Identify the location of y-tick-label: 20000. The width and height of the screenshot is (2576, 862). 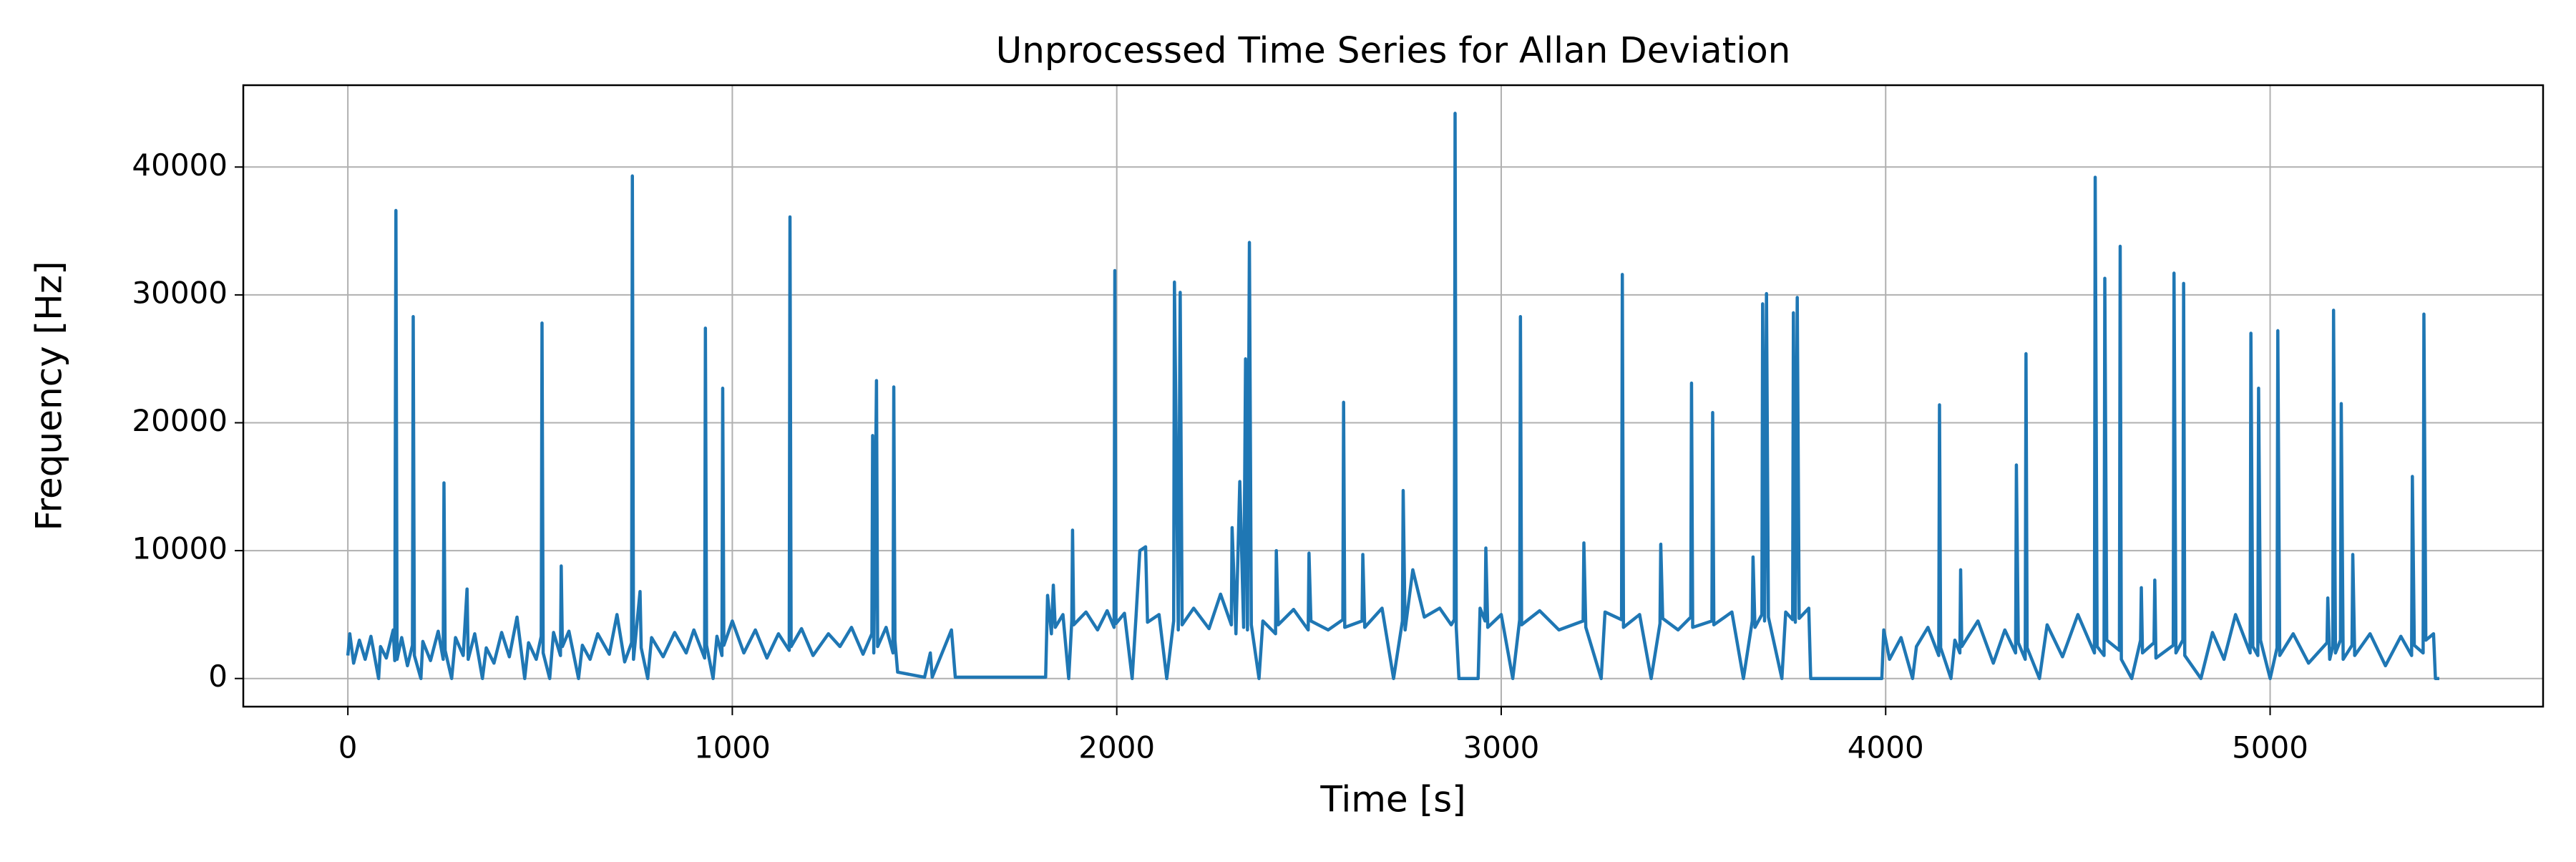
(180, 420).